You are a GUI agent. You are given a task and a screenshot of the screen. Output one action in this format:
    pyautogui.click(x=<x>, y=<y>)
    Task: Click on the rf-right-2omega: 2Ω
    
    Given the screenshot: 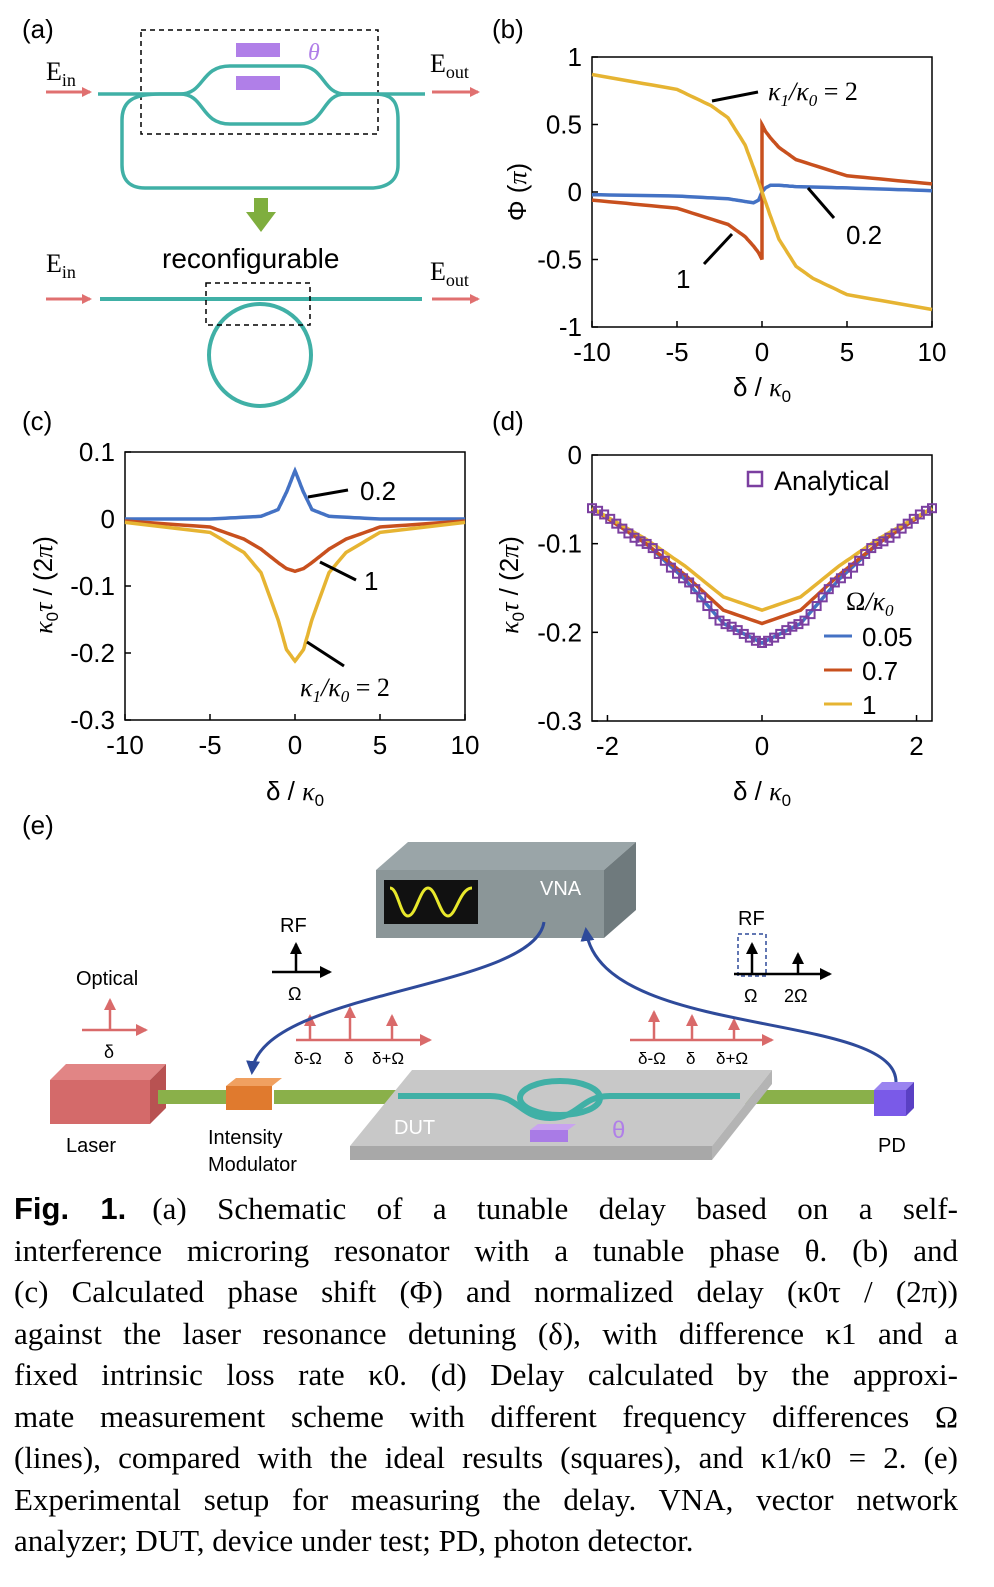 What is the action you would take?
    pyautogui.click(x=795, y=996)
    